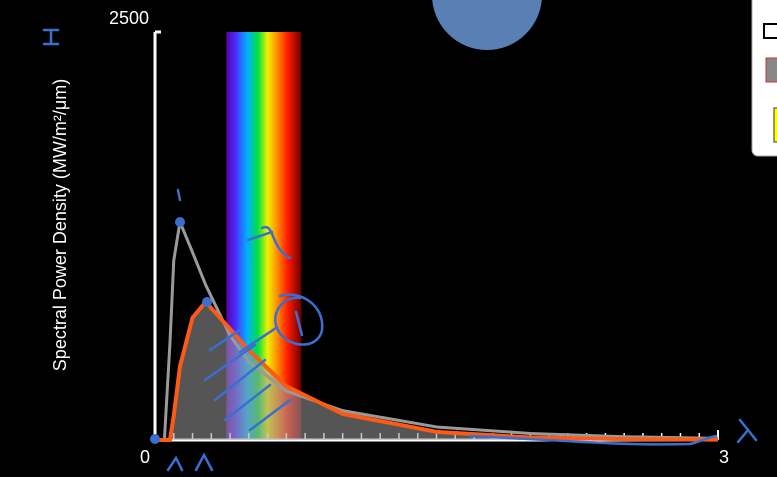  I want to click on checkbox, so click(770, 31).